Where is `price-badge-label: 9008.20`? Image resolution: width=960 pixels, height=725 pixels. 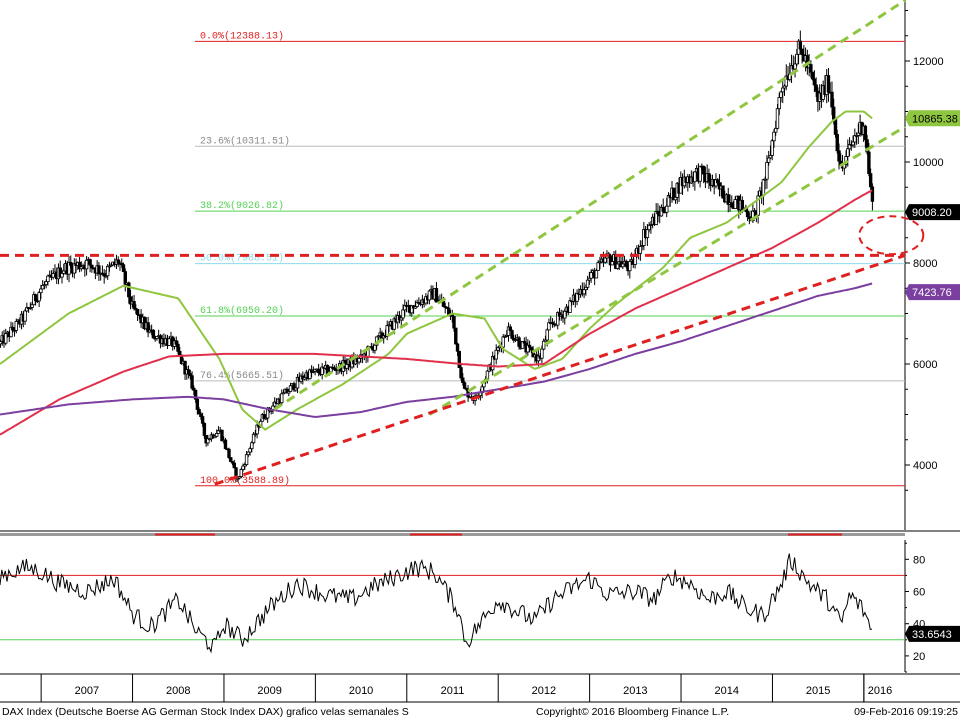 price-badge-label: 9008.20 is located at coordinates (932, 213).